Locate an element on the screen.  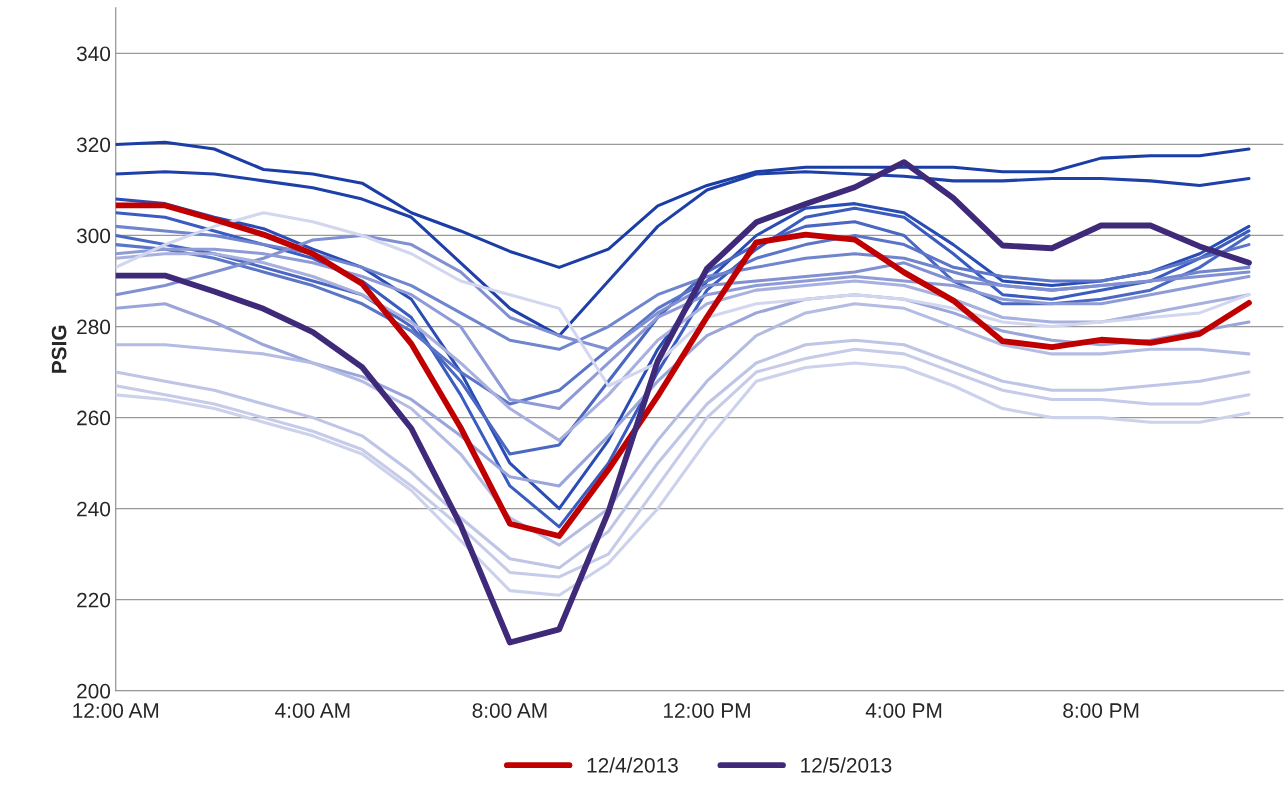
x-tick-label: 4:00 PM is located at coordinates (903, 710).